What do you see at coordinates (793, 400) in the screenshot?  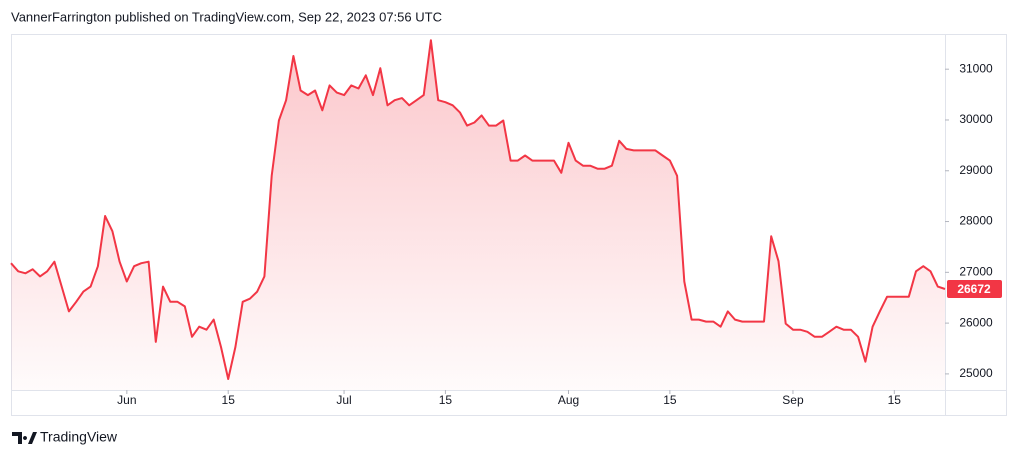 I see `x-tick-label: Sep` at bounding box center [793, 400].